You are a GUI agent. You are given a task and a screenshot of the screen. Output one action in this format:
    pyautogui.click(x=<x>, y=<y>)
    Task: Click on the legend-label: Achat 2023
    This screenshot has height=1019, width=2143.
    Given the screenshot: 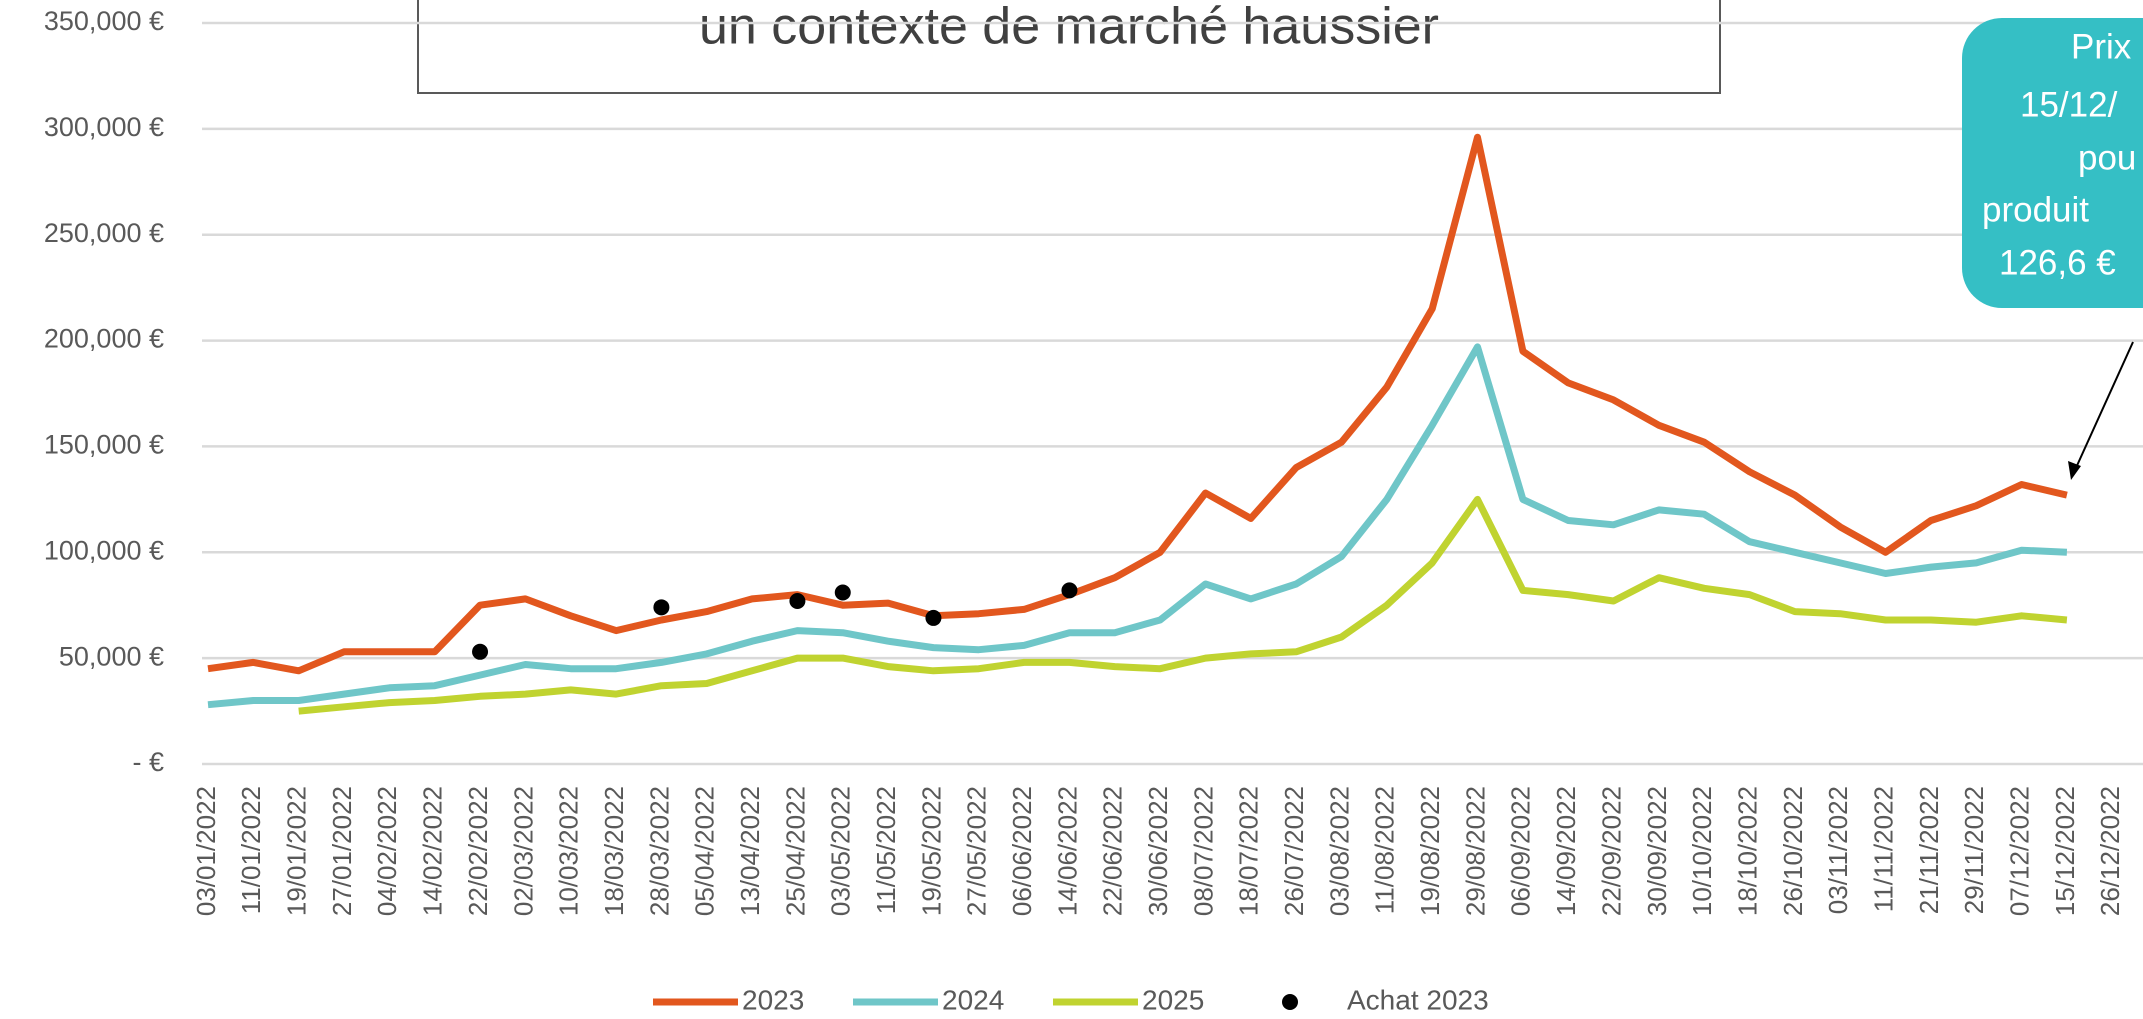 What is the action you would take?
    pyautogui.click(x=1418, y=999)
    